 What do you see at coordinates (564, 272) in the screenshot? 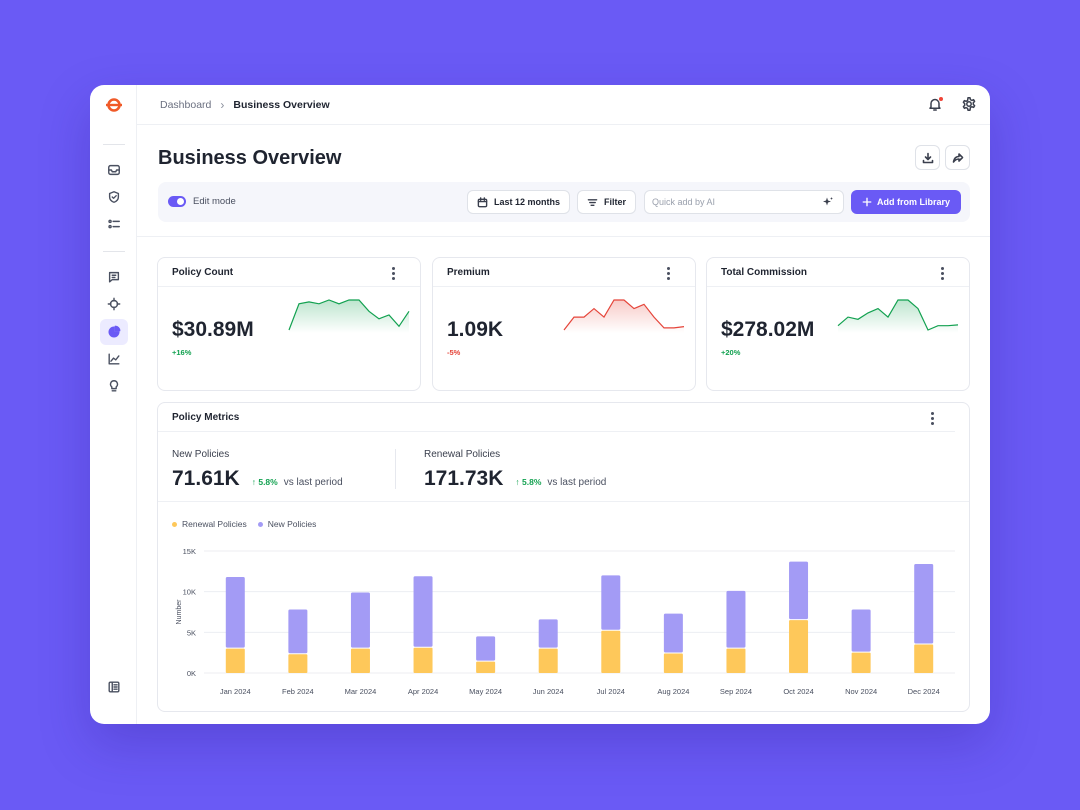
I see `kpi-card-header: Premium` at bounding box center [564, 272].